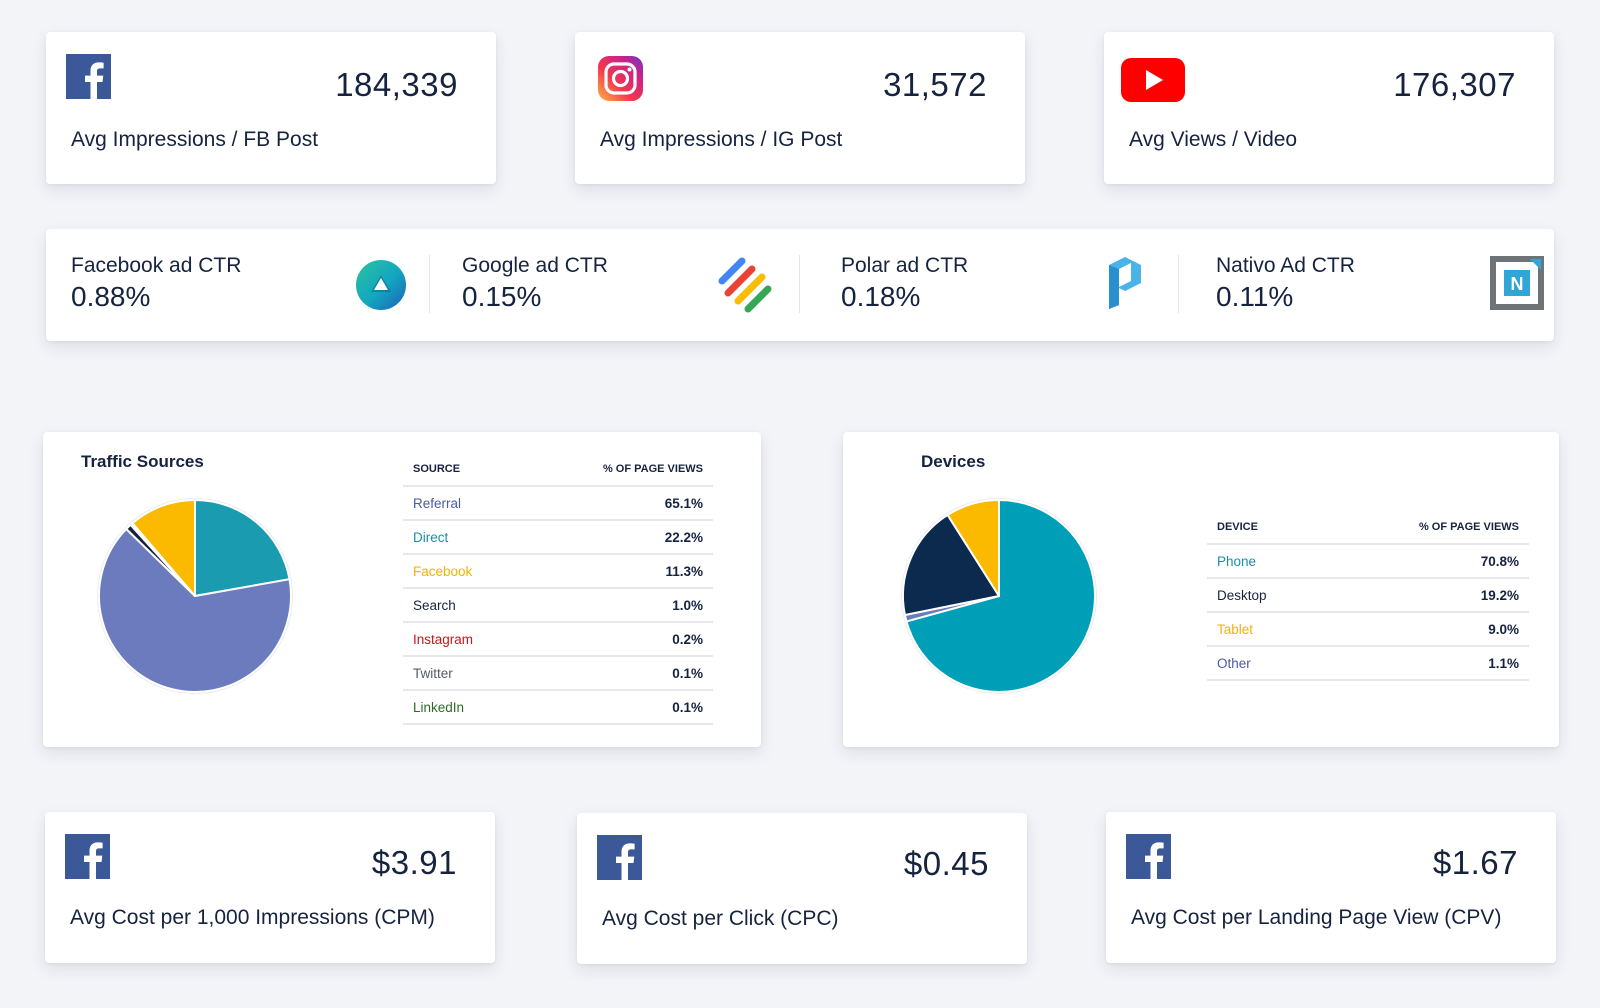 The width and height of the screenshot is (1600, 1008). Describe the element at coordinates (1427, 595) in the screenshot. I see `row-value: 19.2%` at that location.